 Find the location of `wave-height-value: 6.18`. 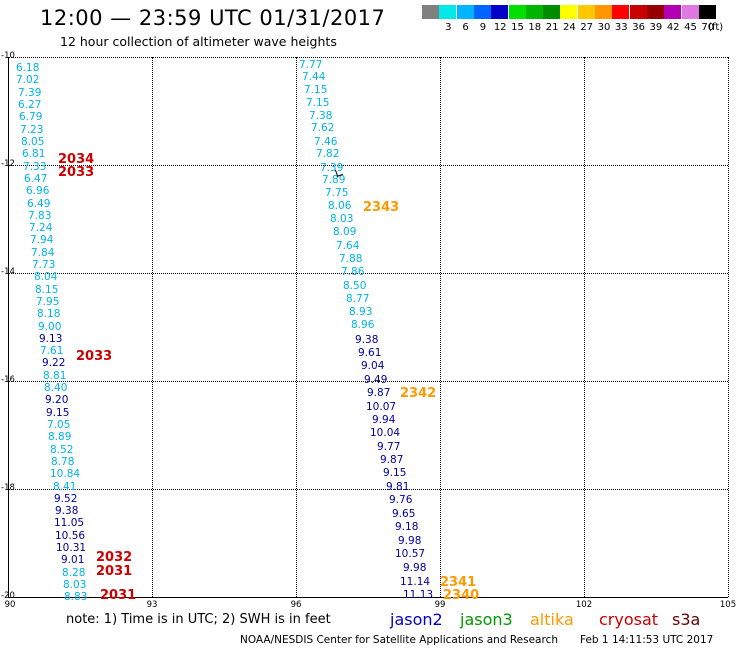

wave-height-value: 6.18 is located at coordinates (28, 68).